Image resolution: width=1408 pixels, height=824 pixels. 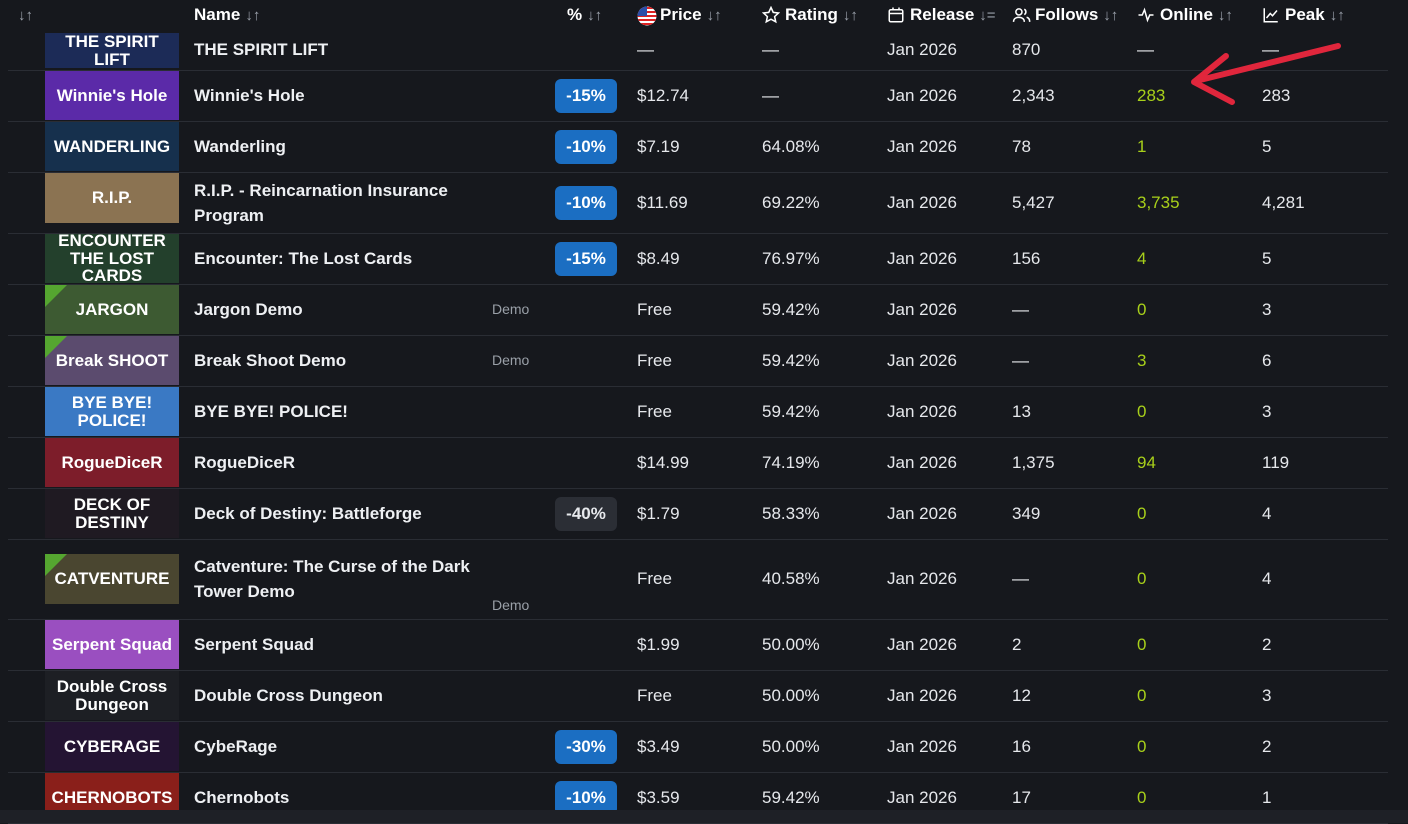 I want to click on game-name-link: Chernobots, so click(x=242, y=797).